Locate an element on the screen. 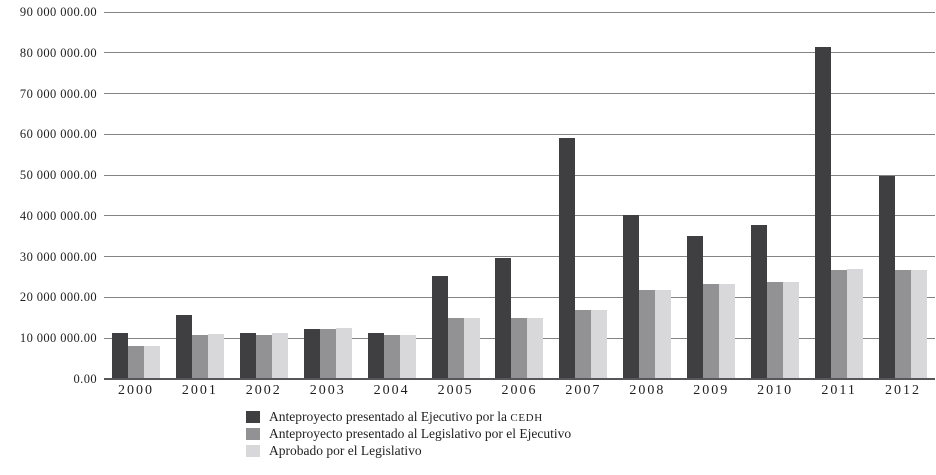 Image resolution: width=936 pixels, height=475 pixels. y-axis-tick-label: 90 000 000.00 is located at coordinates (58, 11).